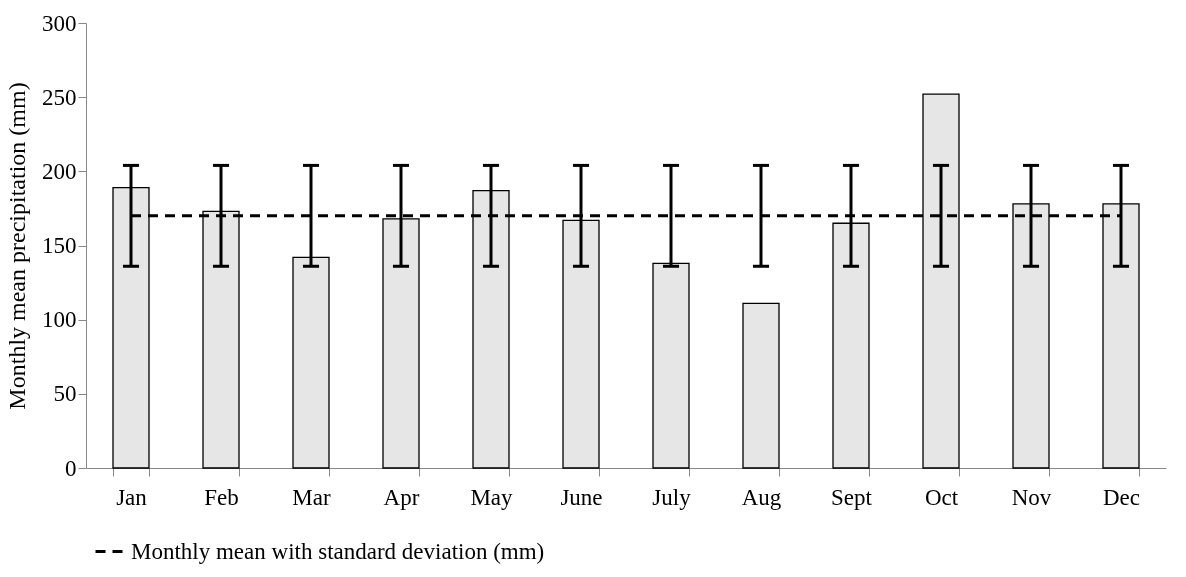  What do you see at coordinates (761, 385) in the screenshot?
I see `bar` at bounding box center [761, 385].